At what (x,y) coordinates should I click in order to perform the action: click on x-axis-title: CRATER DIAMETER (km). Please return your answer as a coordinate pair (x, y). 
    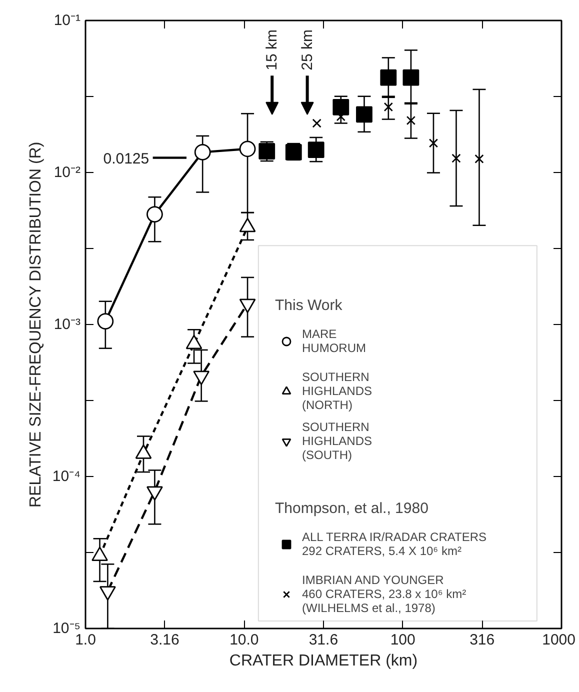
    Looking at the image, I should click on (323, 661).